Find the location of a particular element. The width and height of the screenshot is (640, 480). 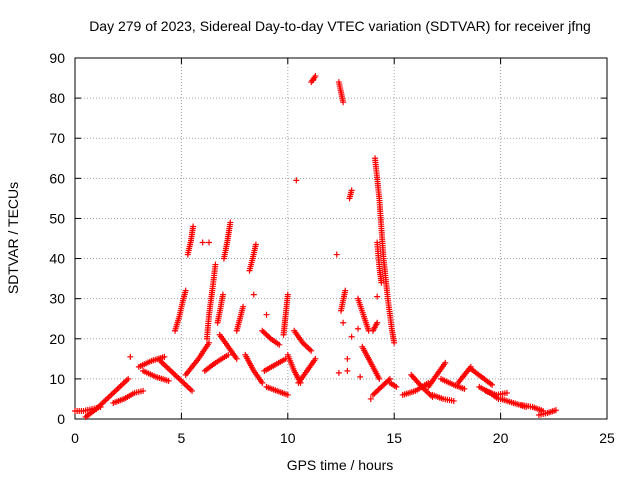

y-tick-label: 50 is located at coordinates (57, 218).